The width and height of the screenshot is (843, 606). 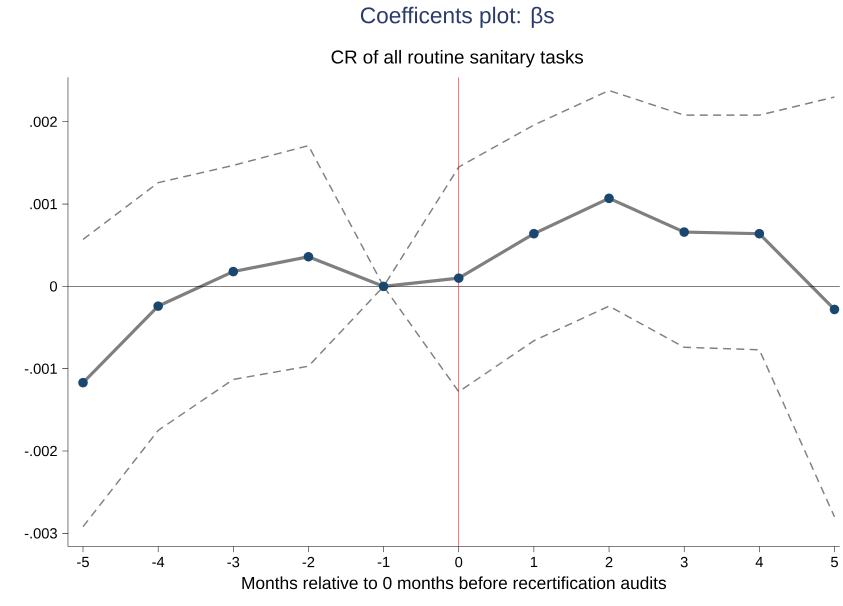 I want to click on x-tick-label: -1, so click(x=384, y=561).